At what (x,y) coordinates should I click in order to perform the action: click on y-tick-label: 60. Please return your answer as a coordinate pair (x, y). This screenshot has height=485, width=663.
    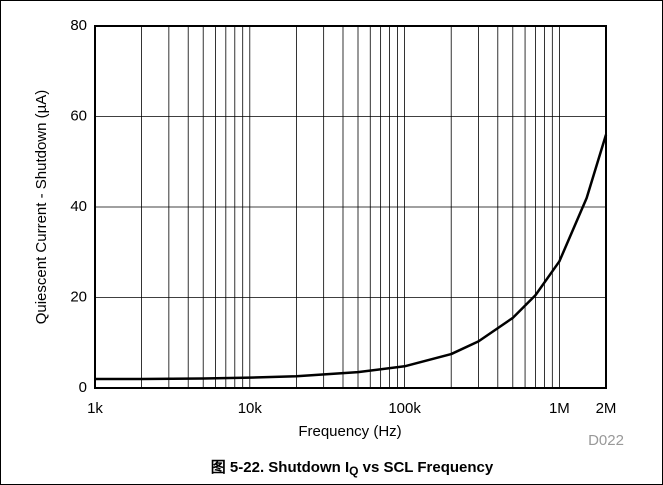
    Looking at the image, I should click on (78, 115).